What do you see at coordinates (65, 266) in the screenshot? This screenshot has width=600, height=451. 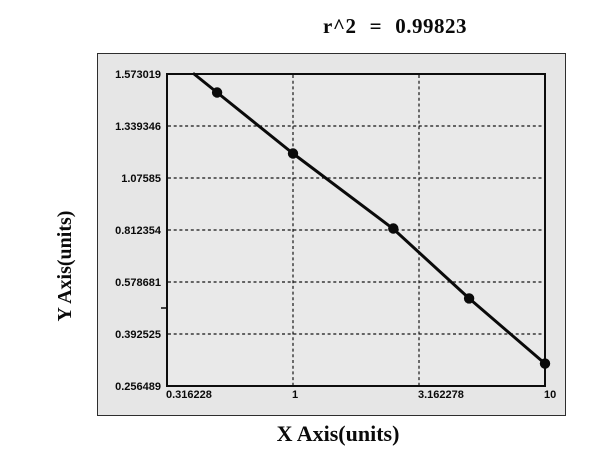 I see `y-axis-title: Y Axis(units)` at bounding box center [65, 266].